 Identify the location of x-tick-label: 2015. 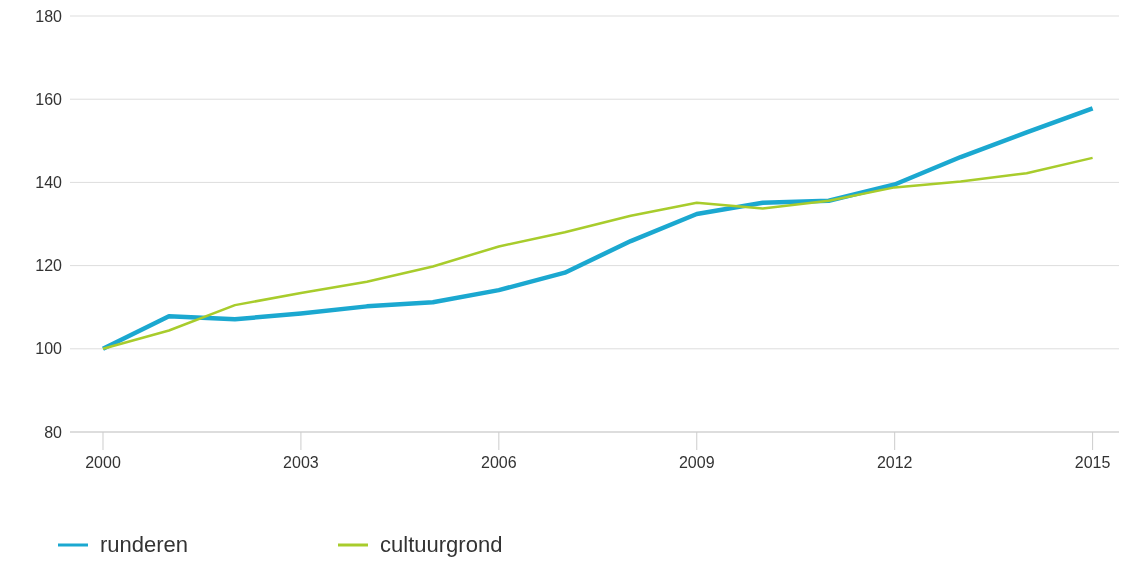
(1092, 462).